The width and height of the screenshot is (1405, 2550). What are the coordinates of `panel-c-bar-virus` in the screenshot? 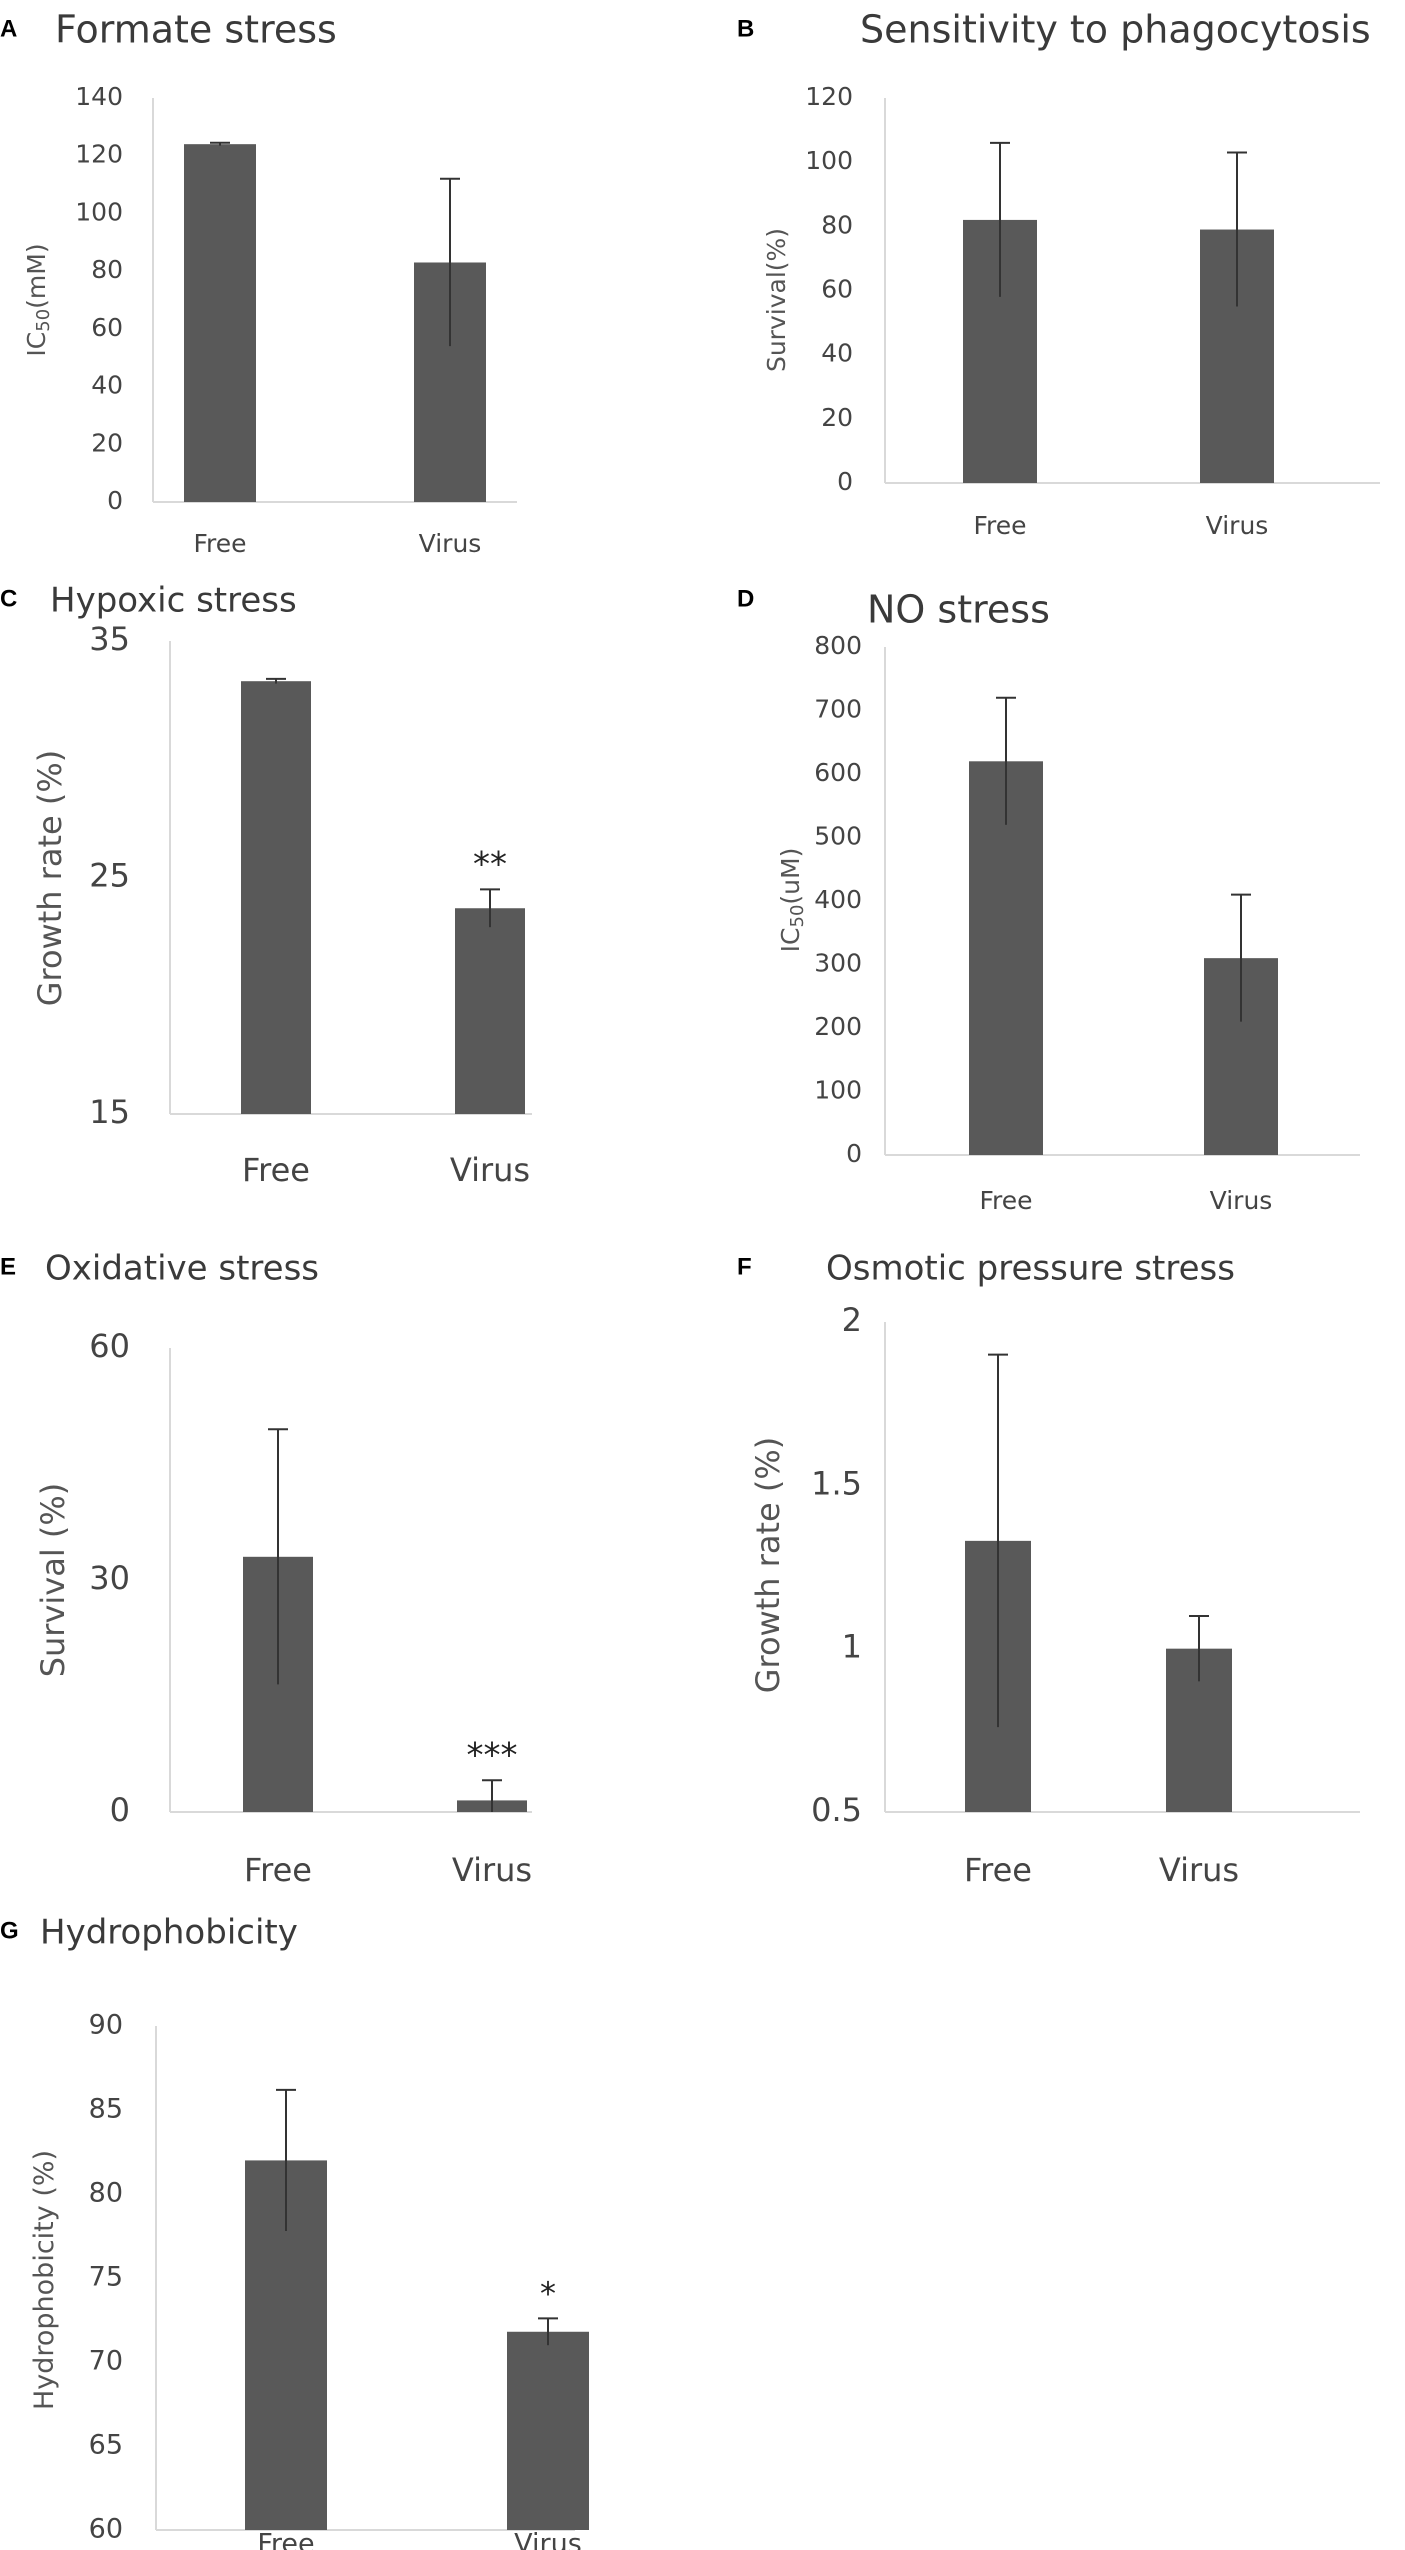 It's located at (490, 1011).